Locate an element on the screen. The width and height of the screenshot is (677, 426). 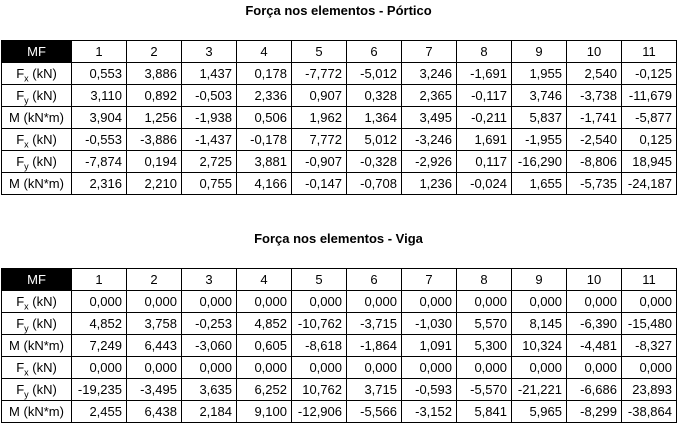
value-cell: -3,152 is located at coordinates (429, 411).